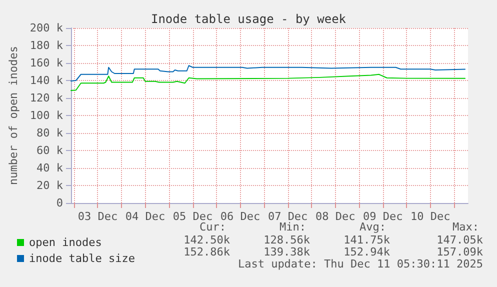 Image resolution: width=497 pixels, height=287 pixels. What do you see at coordinates (373, 227) in the screenshot?
I see `text: Avg:` at bounding box center [373, 227].